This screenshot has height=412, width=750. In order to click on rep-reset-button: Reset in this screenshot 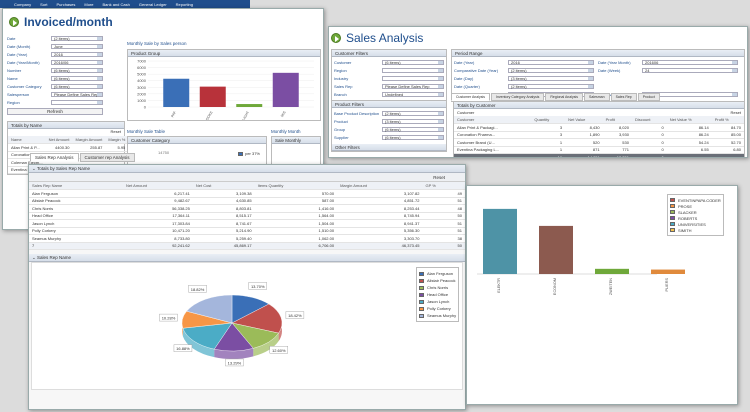, I will do `click(439, 177)`.